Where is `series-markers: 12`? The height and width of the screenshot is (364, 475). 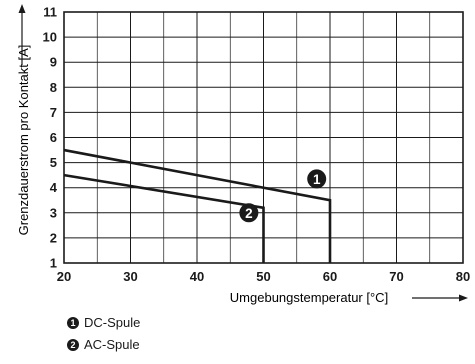
series-markers: 12 is located at coordinates (283, 196).